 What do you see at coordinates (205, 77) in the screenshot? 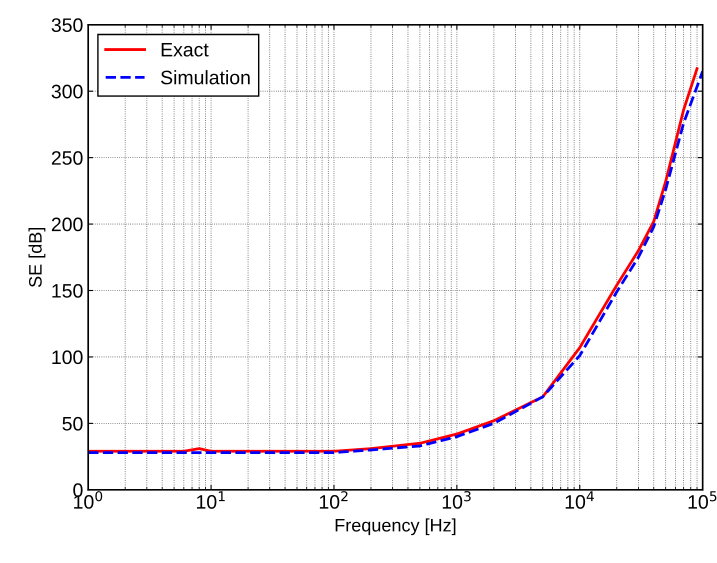
I see `legend-label: Simulation` at bounding box center [205, 77].